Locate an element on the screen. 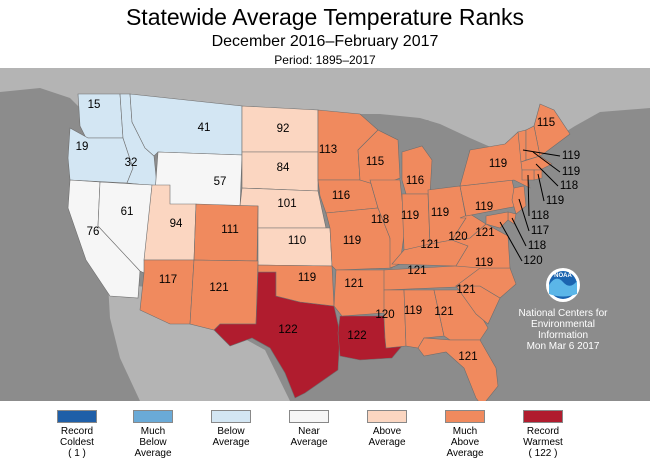 The image size is (650, 475). legend-label: Near is located at coordinates (309, 431).